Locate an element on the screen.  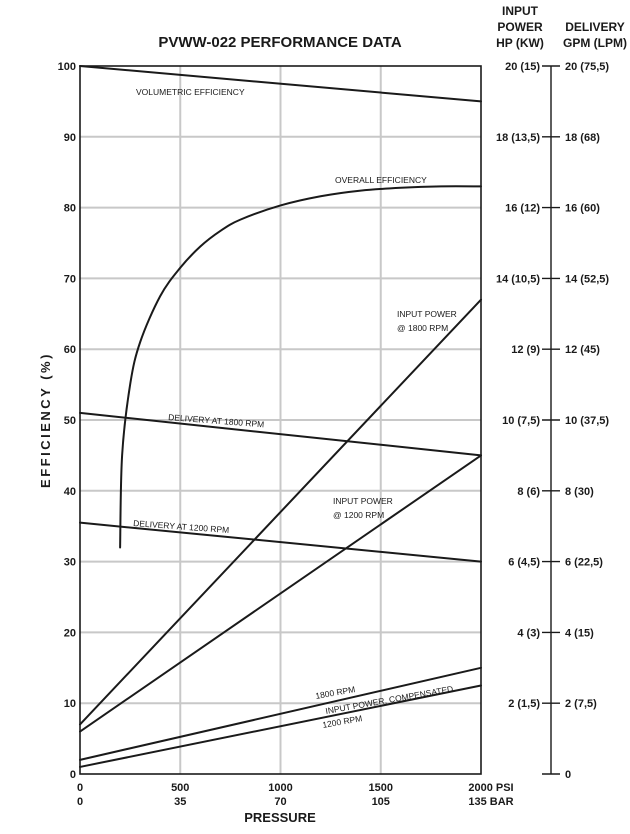
delivery-tick-label: 0 is located at coordinates (568, 775).